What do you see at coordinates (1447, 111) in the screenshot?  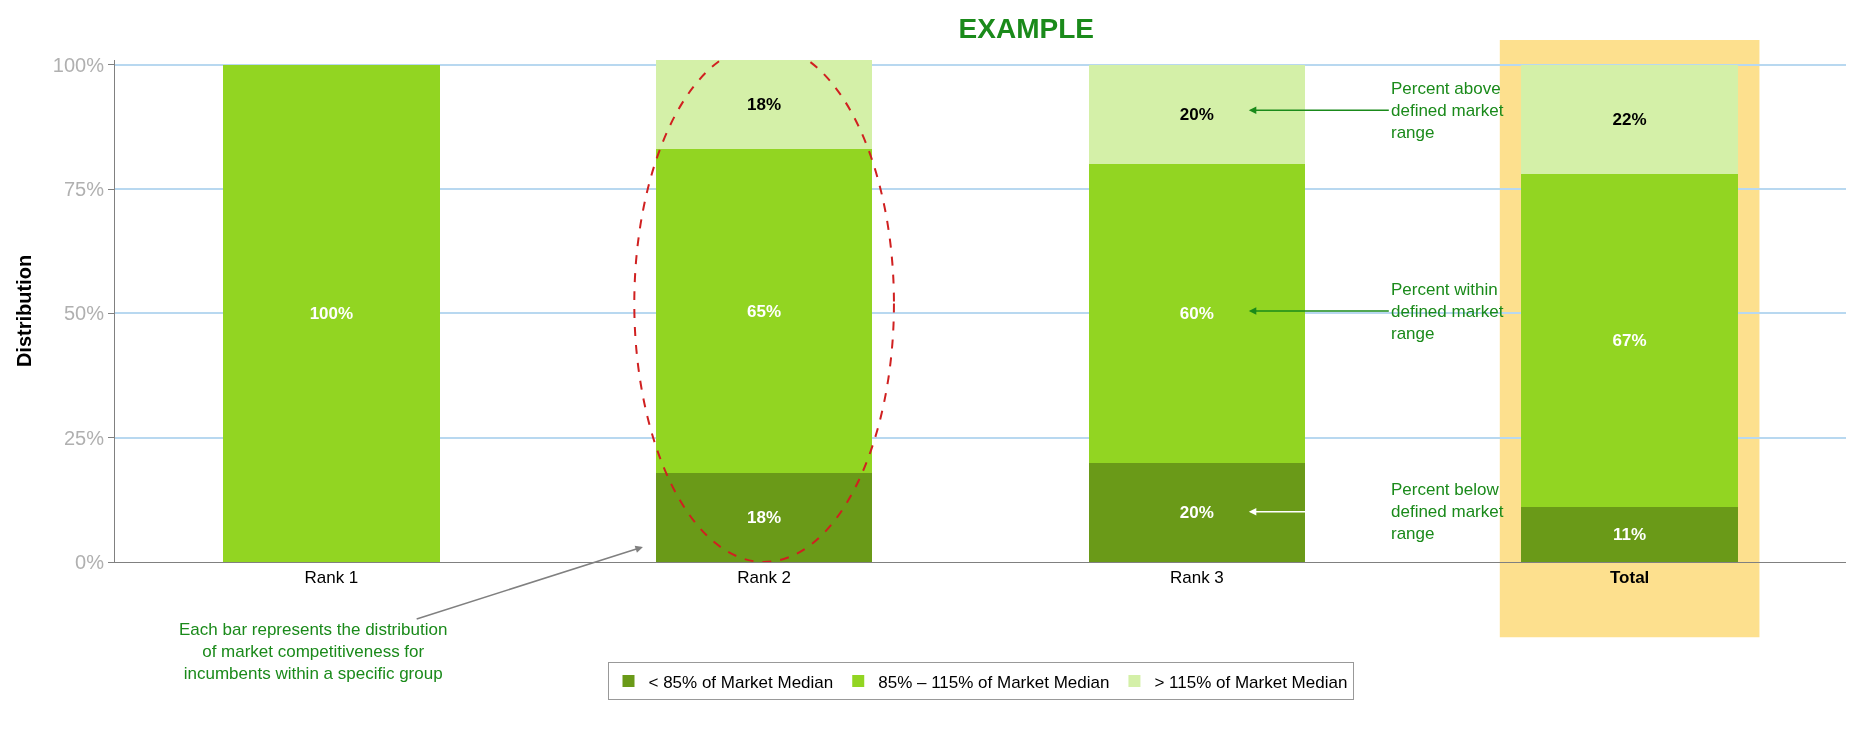 I see `annotation: Percent above defined market range` at bounding box center [1447, 111].